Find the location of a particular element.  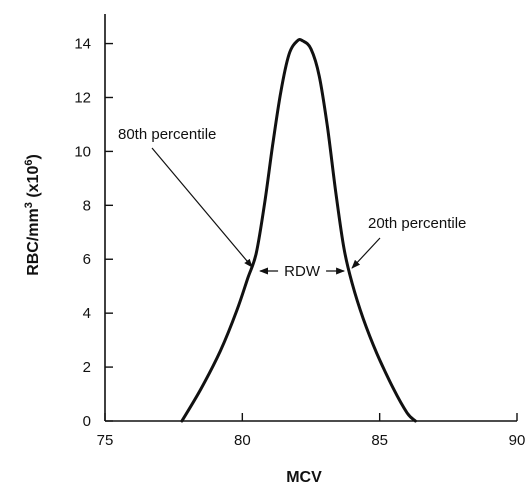

x-axis-title: MCV is located at coordinates (304, 477).